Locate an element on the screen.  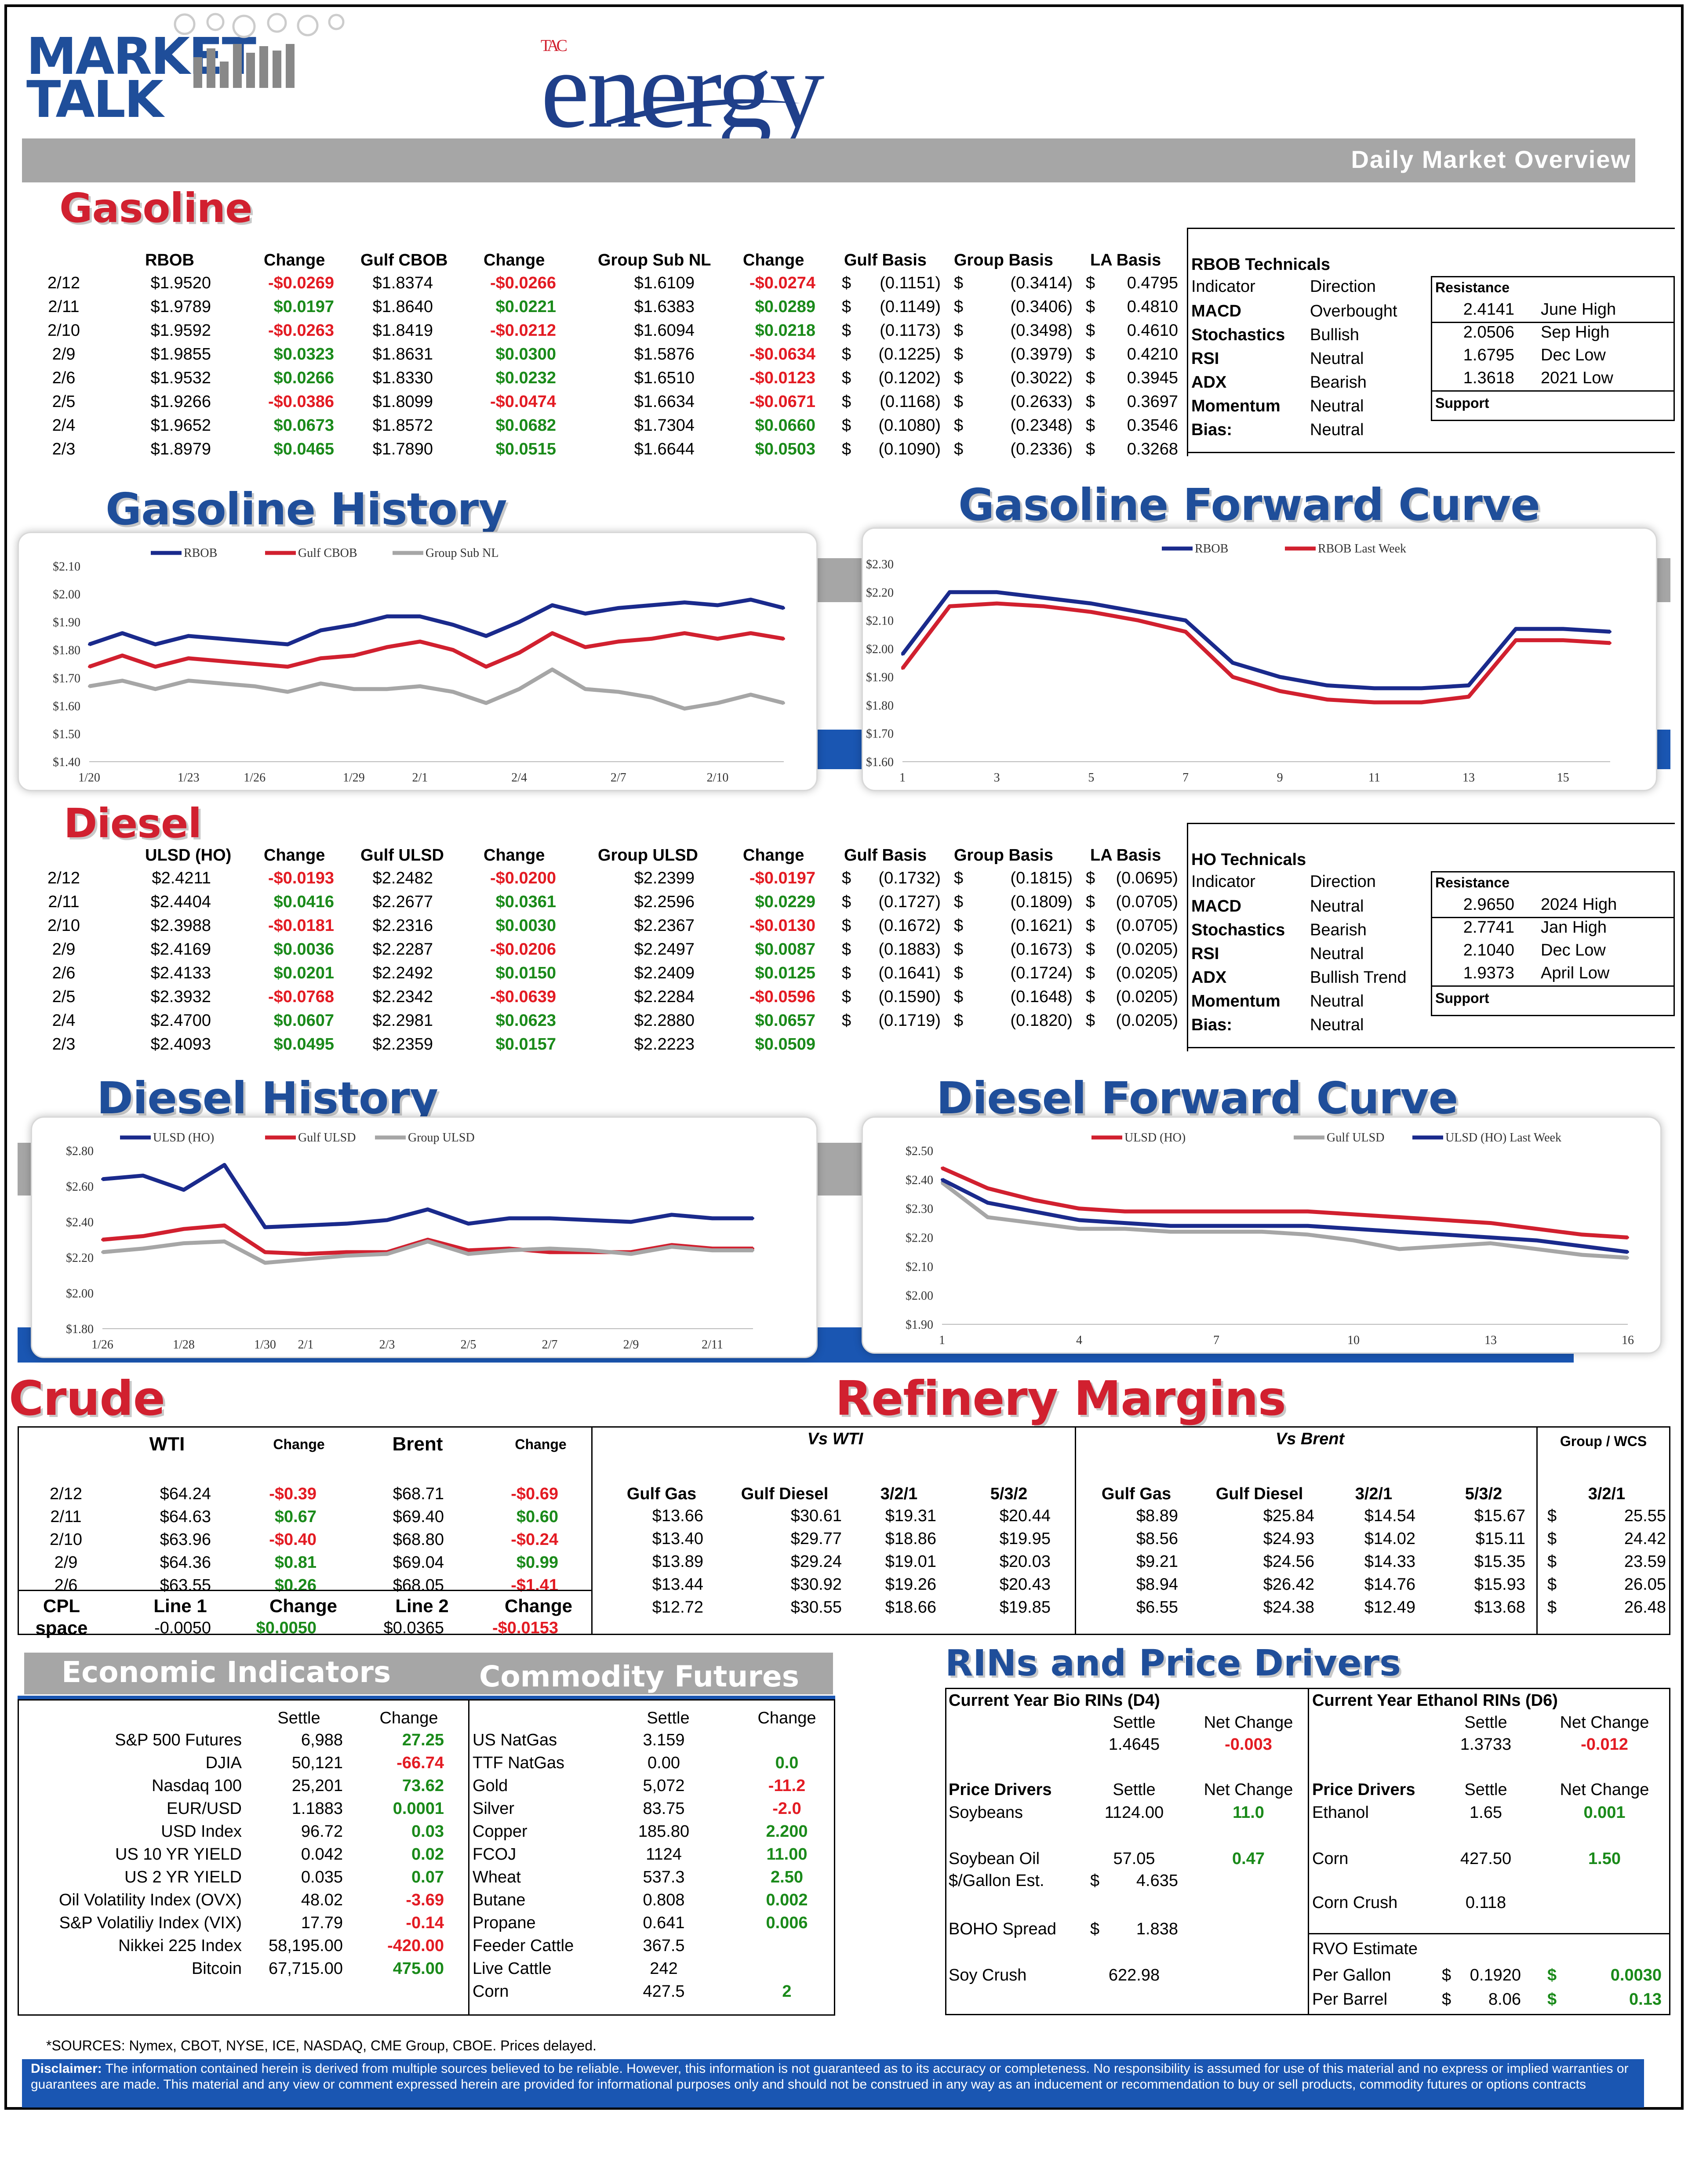
legend-label: Gulf CBOB is located at coordinates (327, 553).